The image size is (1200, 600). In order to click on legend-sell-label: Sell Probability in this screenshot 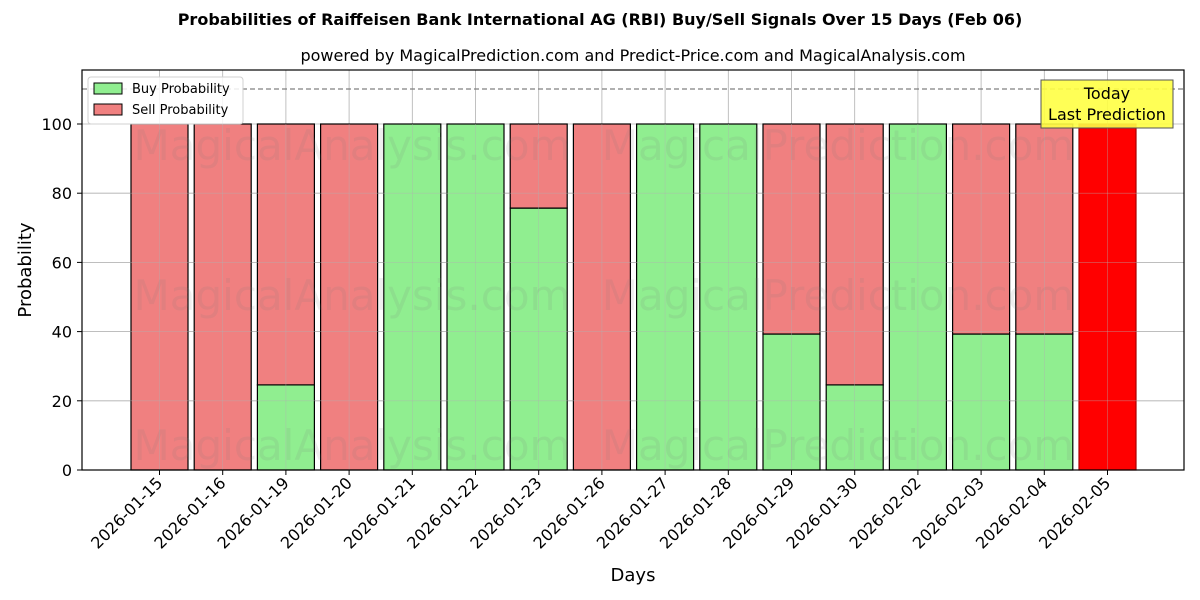, I will do `click(180, 110)`.